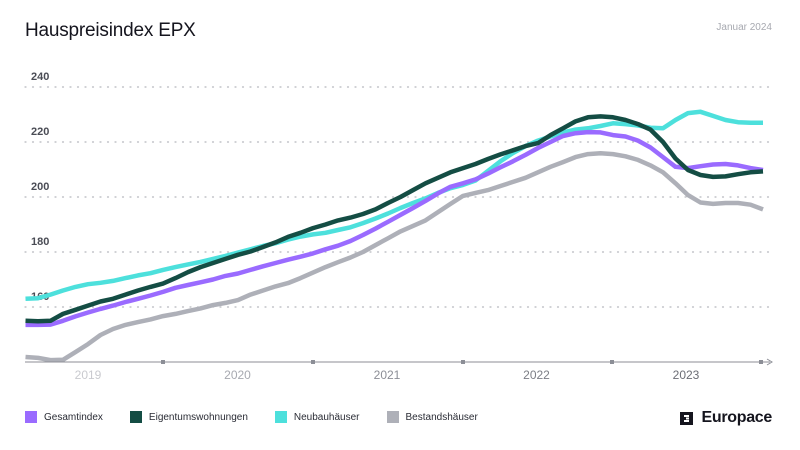 This screenshot has width=800, height=450. Describe the element at coordinates (110, 30) in the screenshot. I see `chart-title: Hauspreisindex EPX` at that location.